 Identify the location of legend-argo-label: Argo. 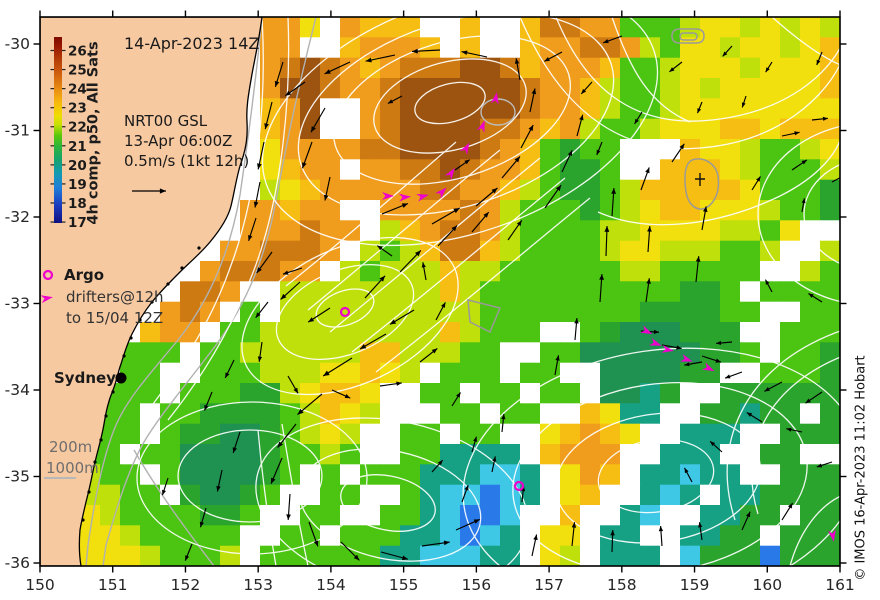
(84, 275).